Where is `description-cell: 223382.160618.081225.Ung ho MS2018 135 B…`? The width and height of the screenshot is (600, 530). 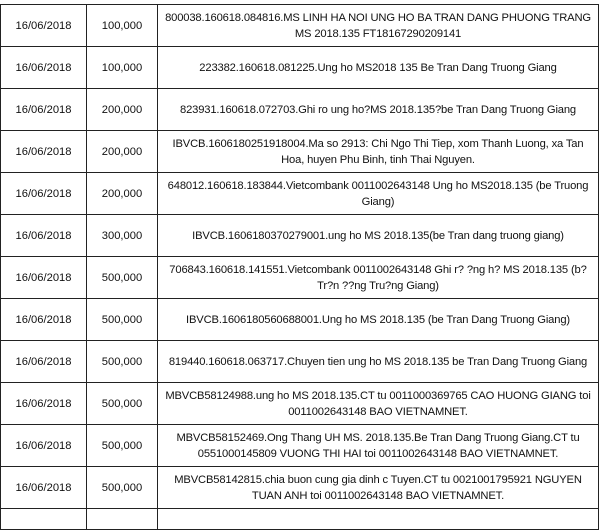 description-cell: 223382.160618.081225.Ung ho MS2018 135 B… is located at coordinates (378, 67).